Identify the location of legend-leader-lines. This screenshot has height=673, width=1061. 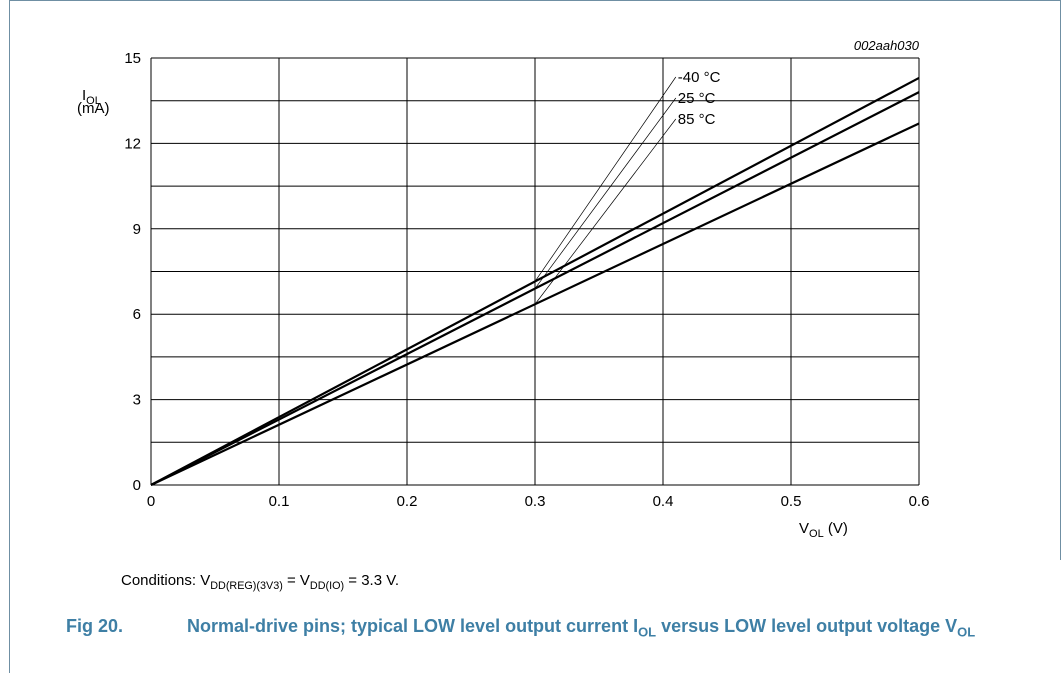
(605, 190).